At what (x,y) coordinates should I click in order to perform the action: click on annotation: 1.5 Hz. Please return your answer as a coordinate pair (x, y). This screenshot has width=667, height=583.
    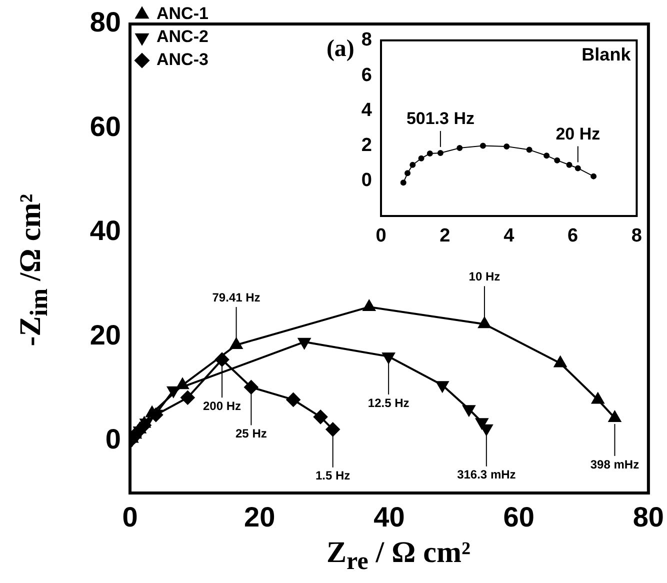
    Looking at the image, I should click on (332, 475).